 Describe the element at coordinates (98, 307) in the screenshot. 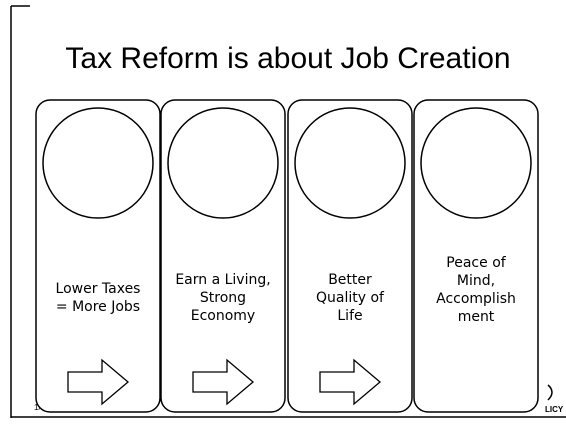

I see `panel-text: = More Jobs` at that location.